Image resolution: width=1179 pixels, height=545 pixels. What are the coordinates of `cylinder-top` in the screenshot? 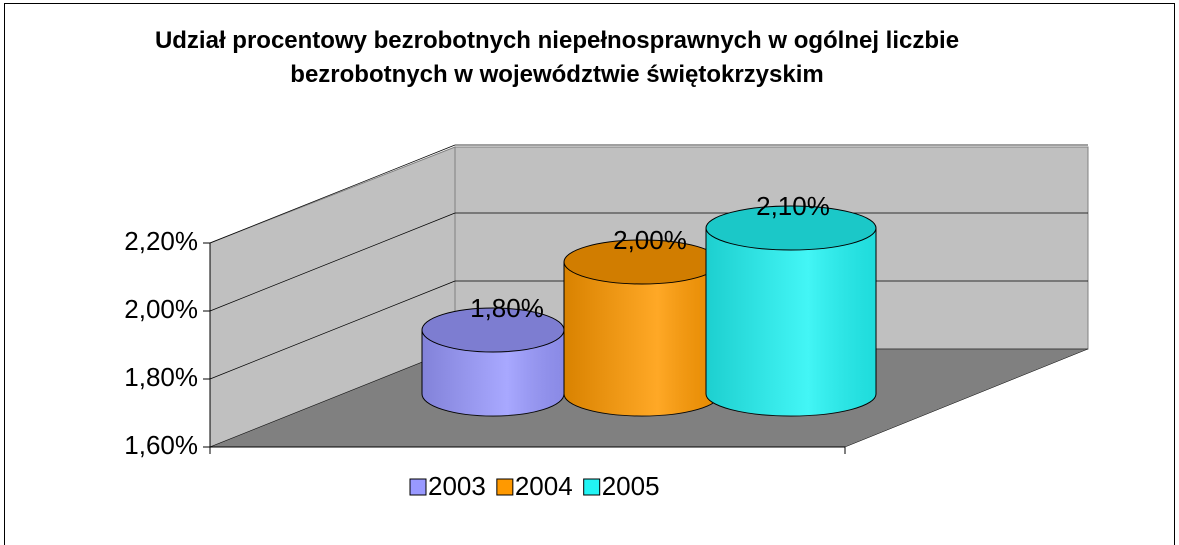 It's located at (791, 228).